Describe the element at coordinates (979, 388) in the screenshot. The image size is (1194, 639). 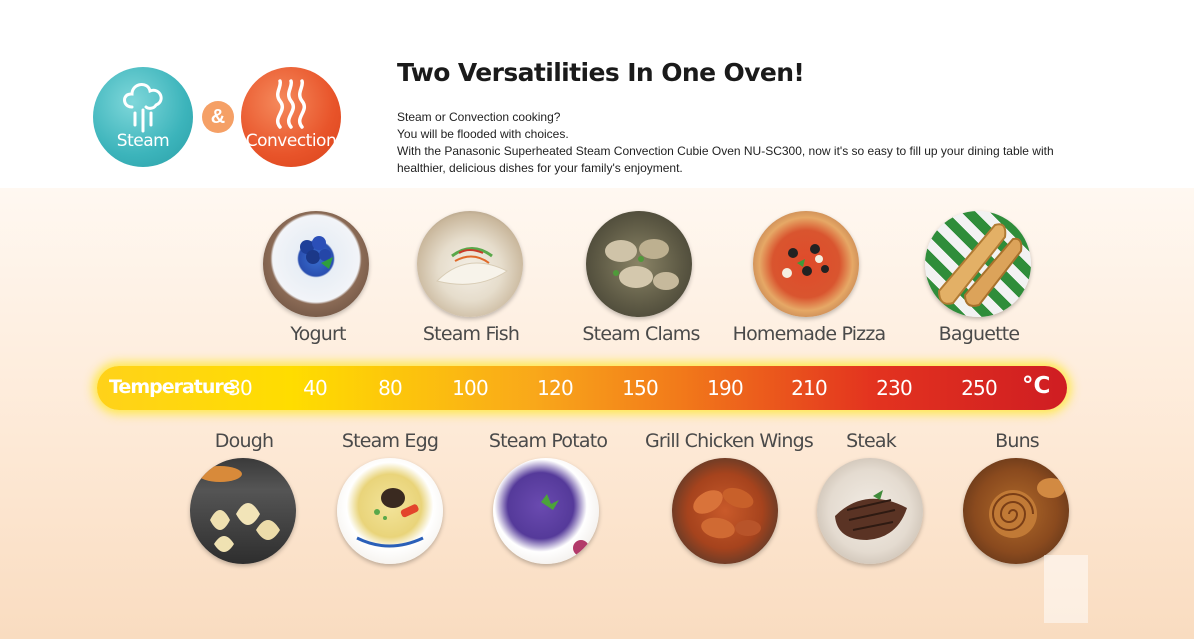
I see `temperature-value: 250` at that location.